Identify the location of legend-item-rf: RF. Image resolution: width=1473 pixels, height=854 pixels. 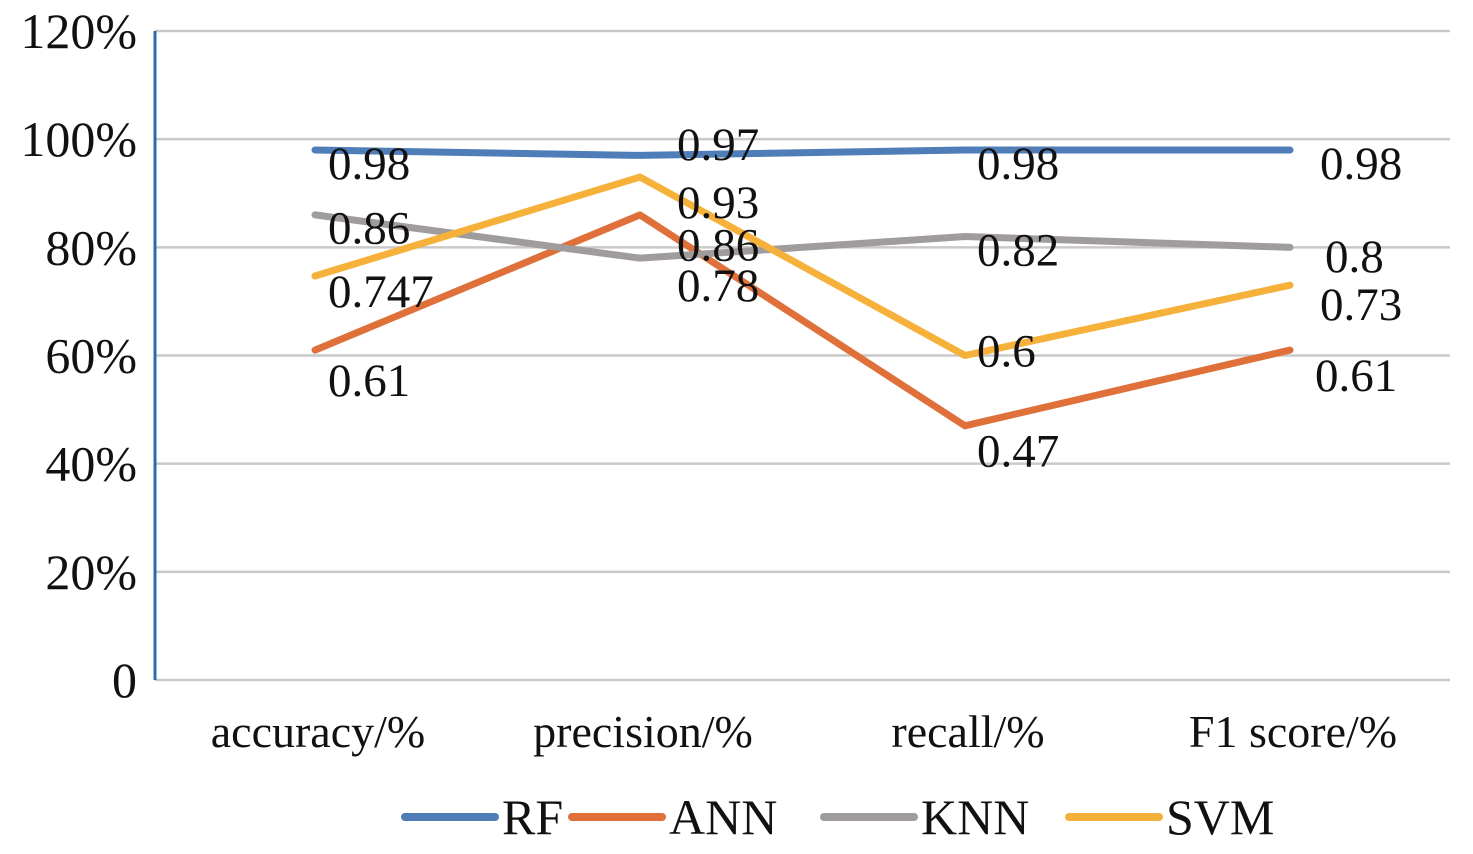
(482, 817).